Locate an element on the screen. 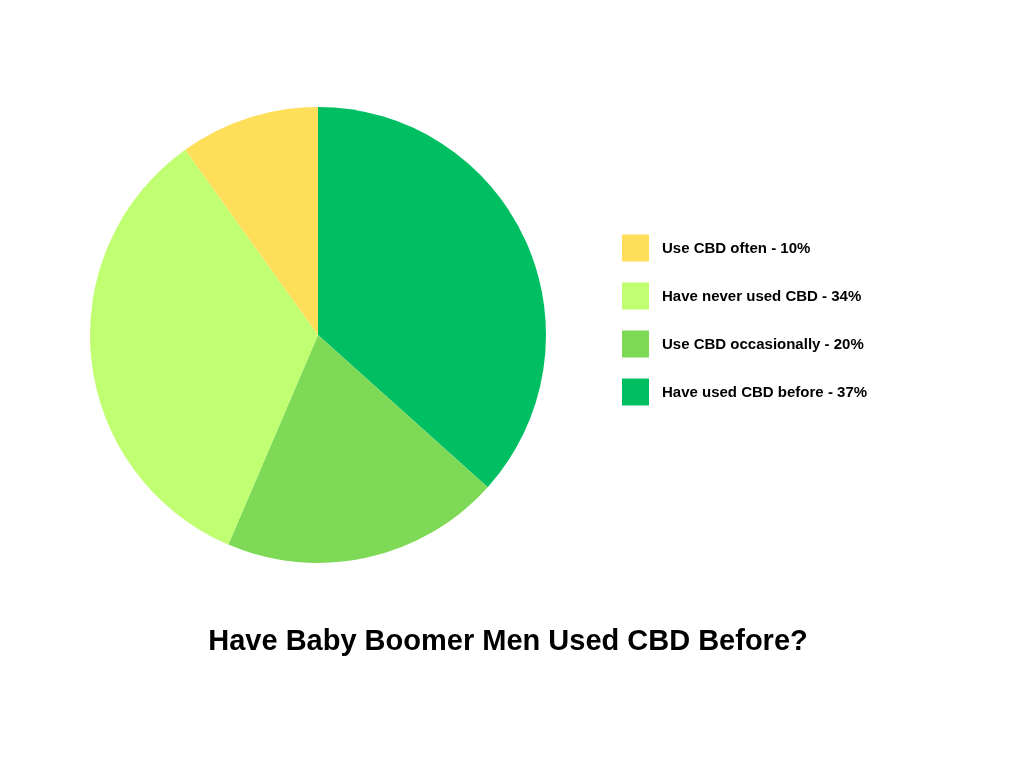 The height and width of the screenshot is (768, 1024). legend-label: Use CBD occasionally - 20% is located at coordinates (763, 344).